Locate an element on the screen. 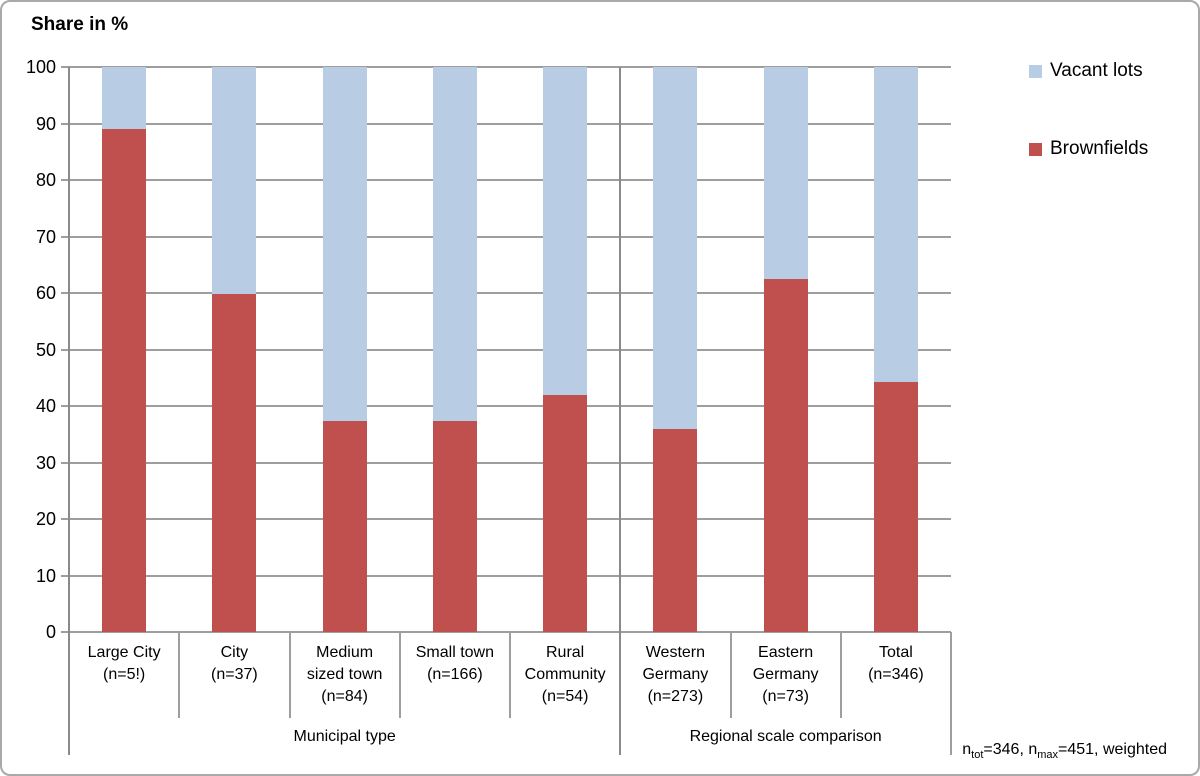 Image resolution: width=1200 pixels, height=776 pixels. x-axis-label: Eastern Germany (n=73) is located at coordinates (785, 674).